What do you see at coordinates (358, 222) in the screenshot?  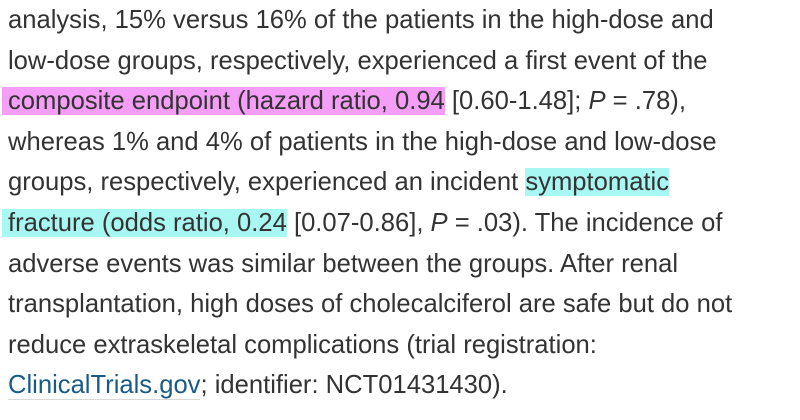 I see `text-line-6-a: [0.07-0.86],` at bounding box center [358, 222].